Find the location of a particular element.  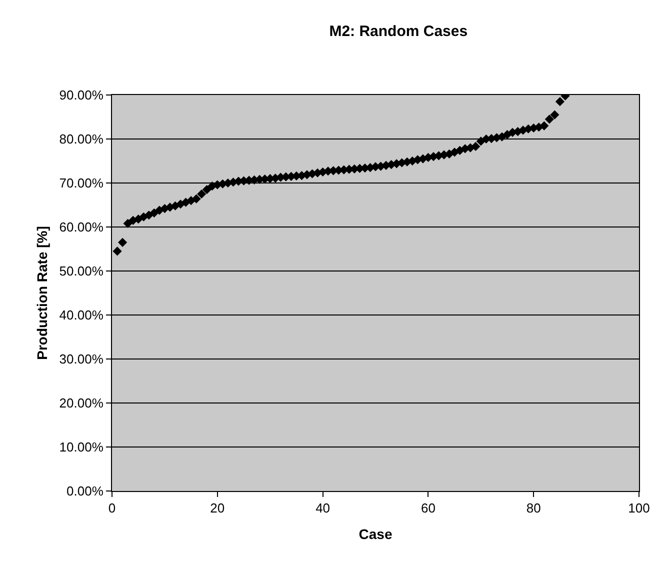

y-tick-label: 80.00% is located at coordinates (81, 139).